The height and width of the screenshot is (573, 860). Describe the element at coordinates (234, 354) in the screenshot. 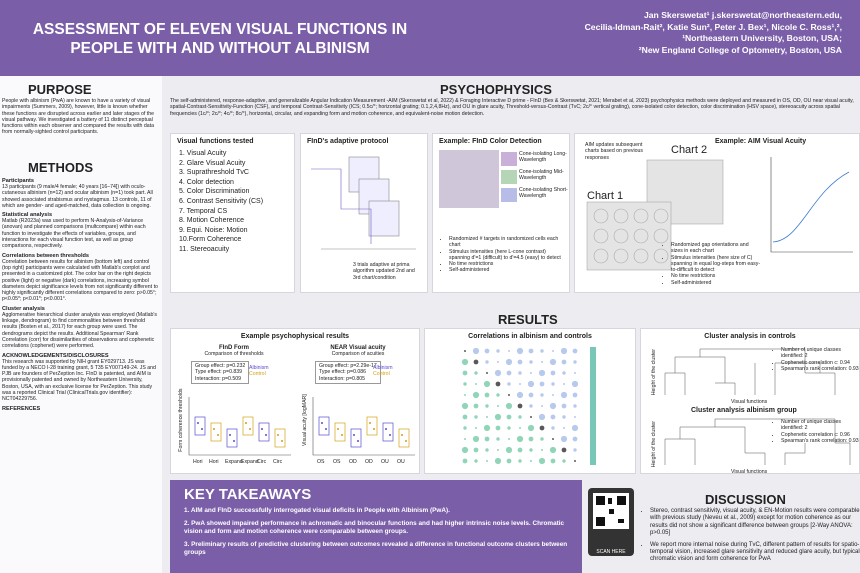

I see `panel-subtitle: Comparison of thresholds` at that location.